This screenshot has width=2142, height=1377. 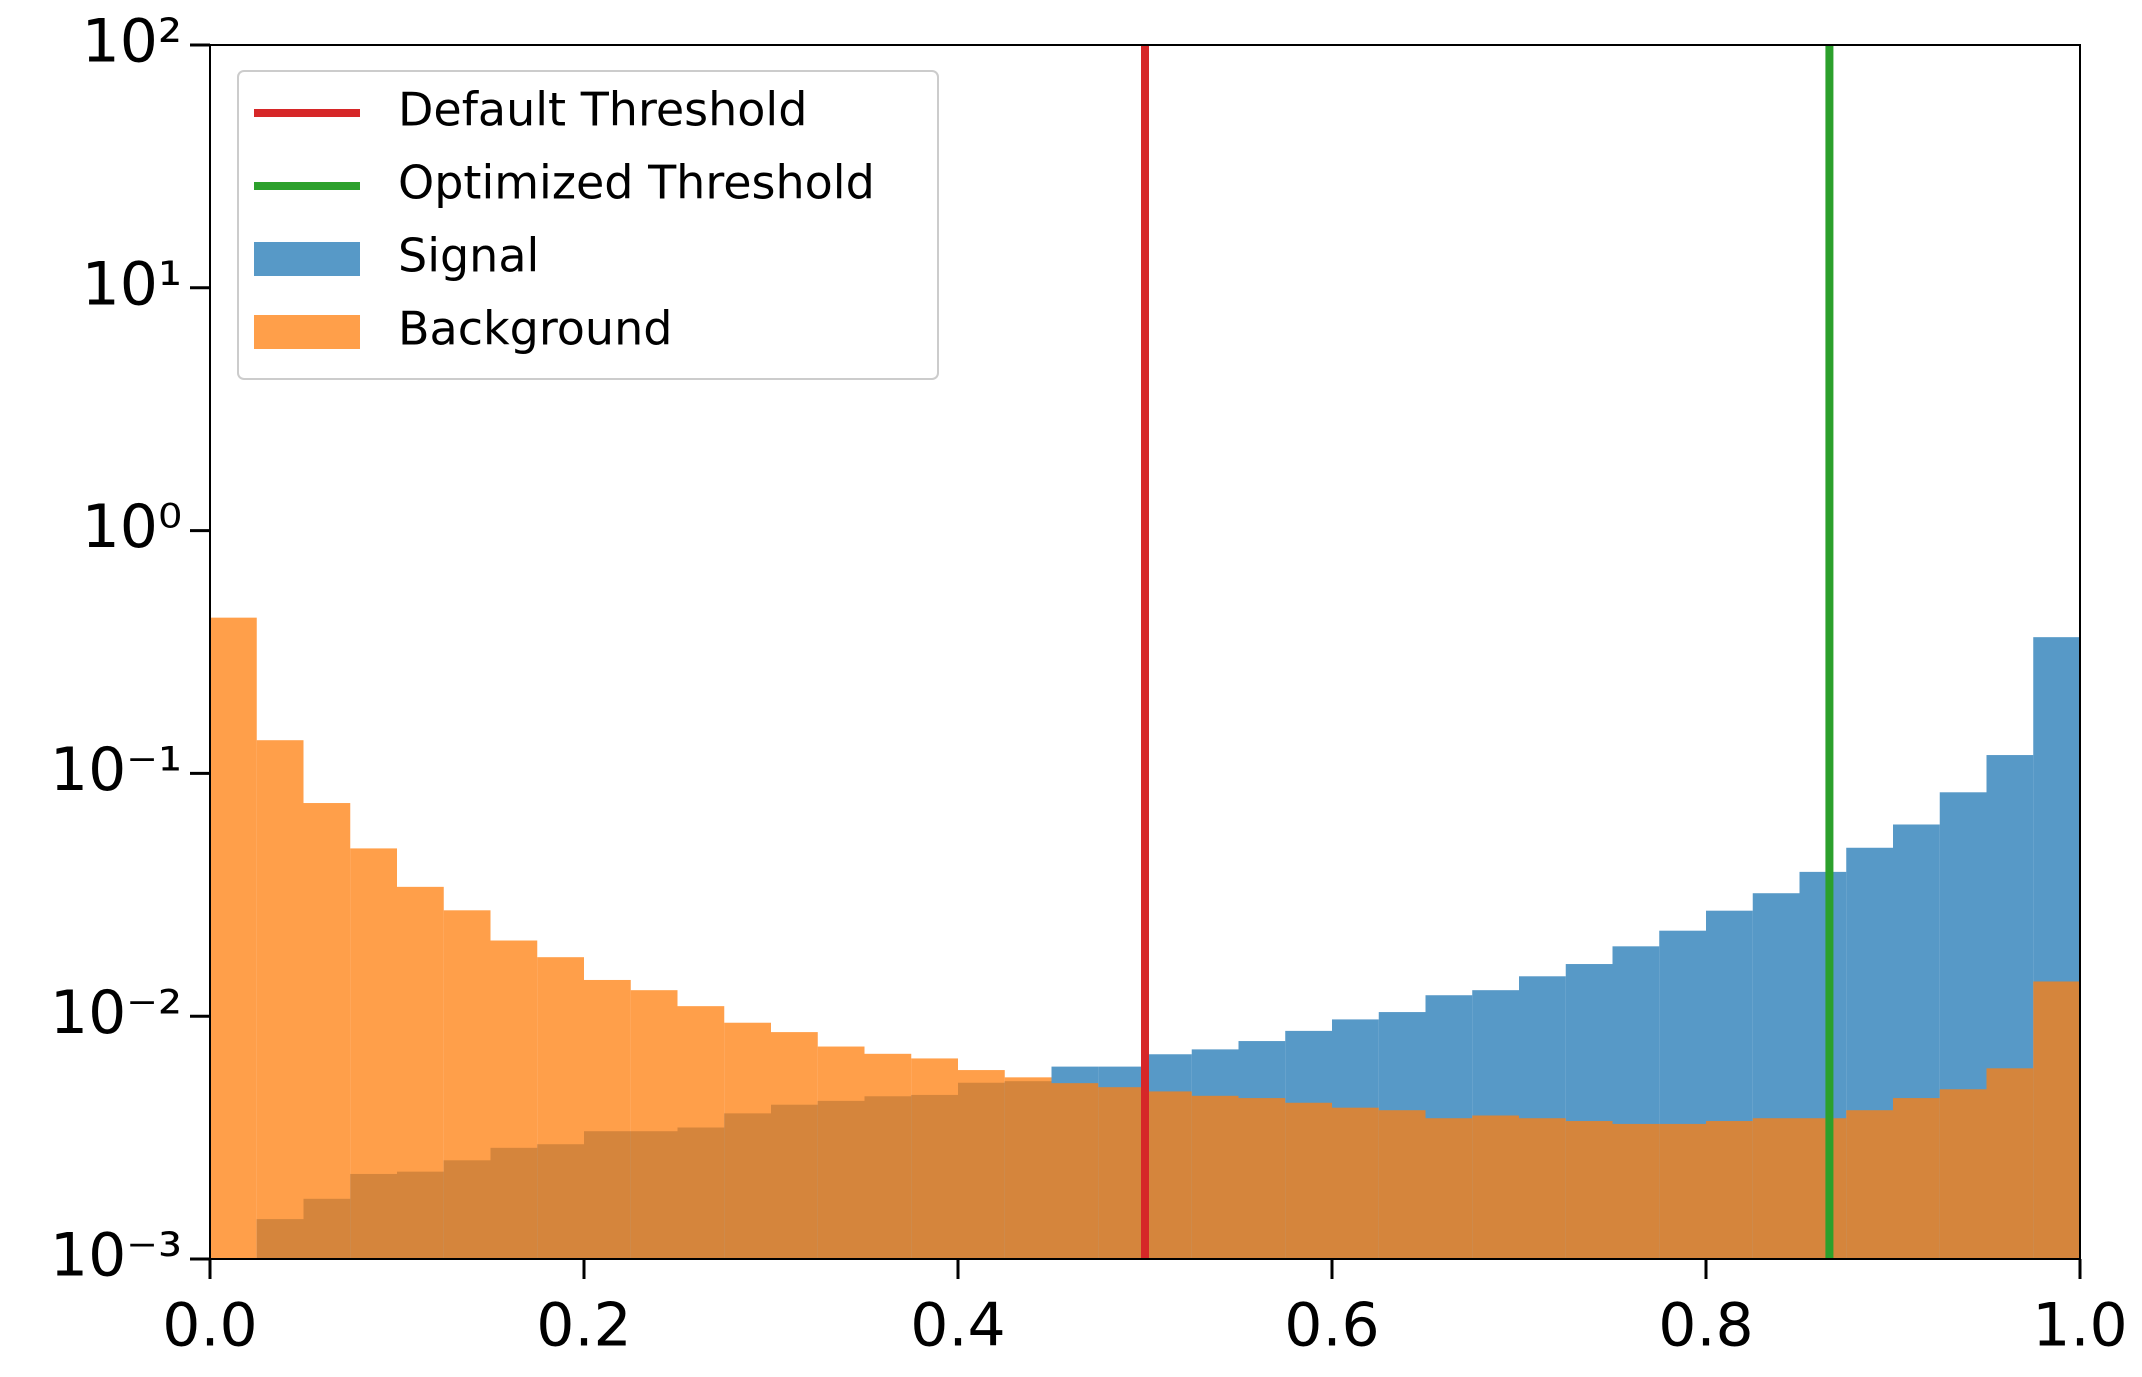 What do you see at coordinates (957, 1326) in the screenshot?
I see `x-tick-label: 0.4` at bounding box center [957, 1326].